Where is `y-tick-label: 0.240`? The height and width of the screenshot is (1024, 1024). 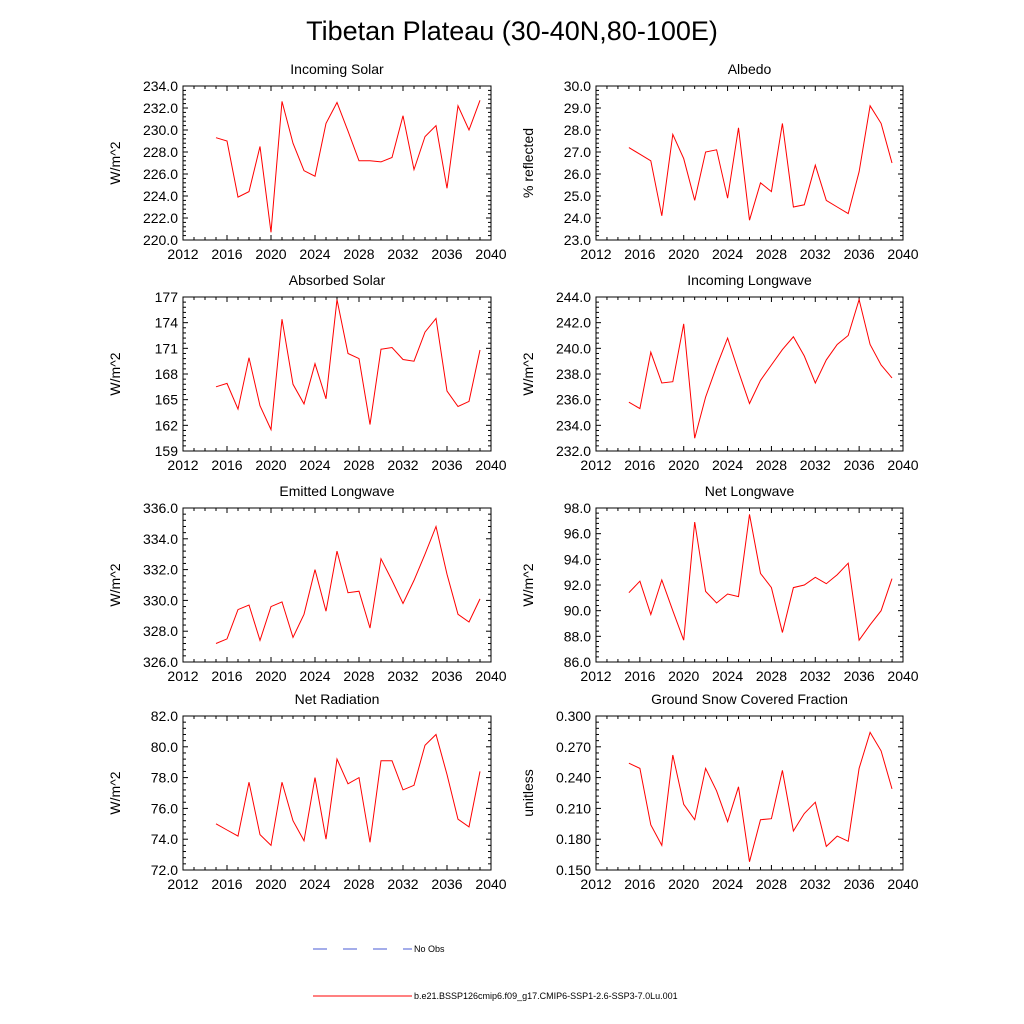 y-tick-label: 0.240 is located at coordinates (573, 778).